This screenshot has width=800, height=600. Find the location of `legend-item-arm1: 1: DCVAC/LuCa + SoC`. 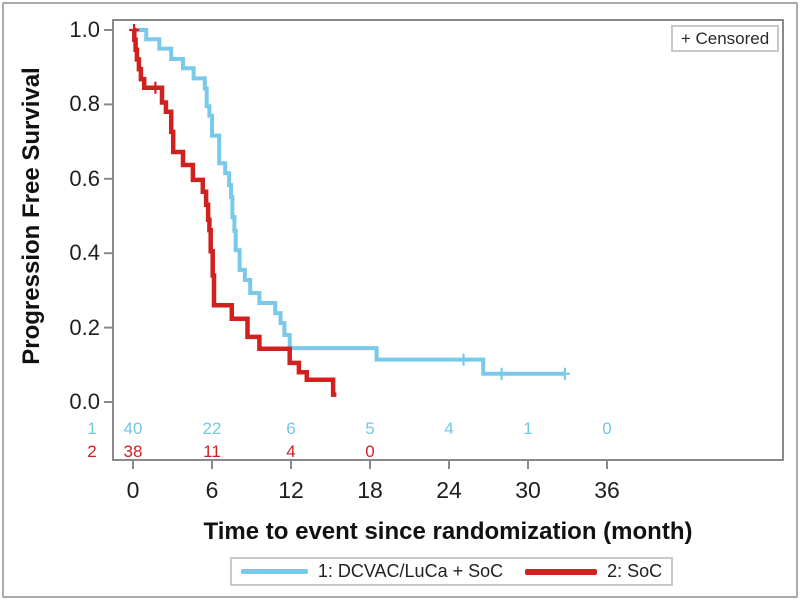

legend-item-arm1: 1: DCVAC/LuCa + SoC is located at coordinates (372, 571).